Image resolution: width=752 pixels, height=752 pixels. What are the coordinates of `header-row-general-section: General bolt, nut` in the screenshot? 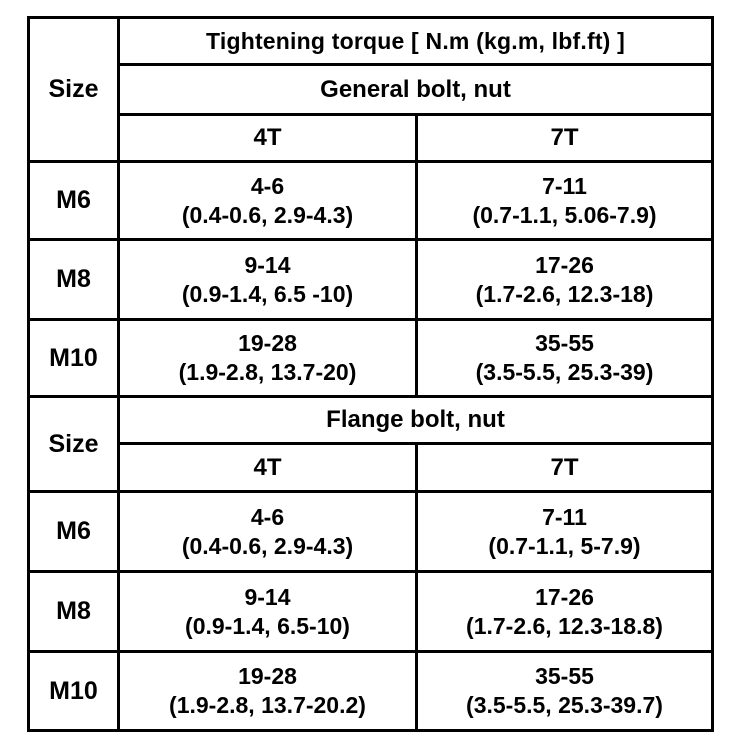 It's located at (371, 89).